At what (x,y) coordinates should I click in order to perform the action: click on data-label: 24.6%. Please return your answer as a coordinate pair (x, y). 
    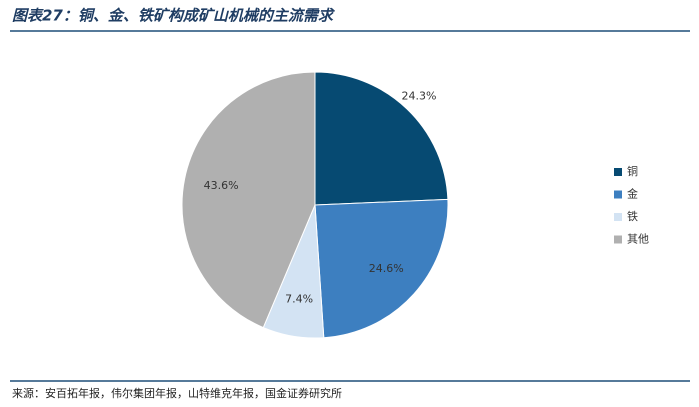
    Looking at the image, I should click on (386, 268).